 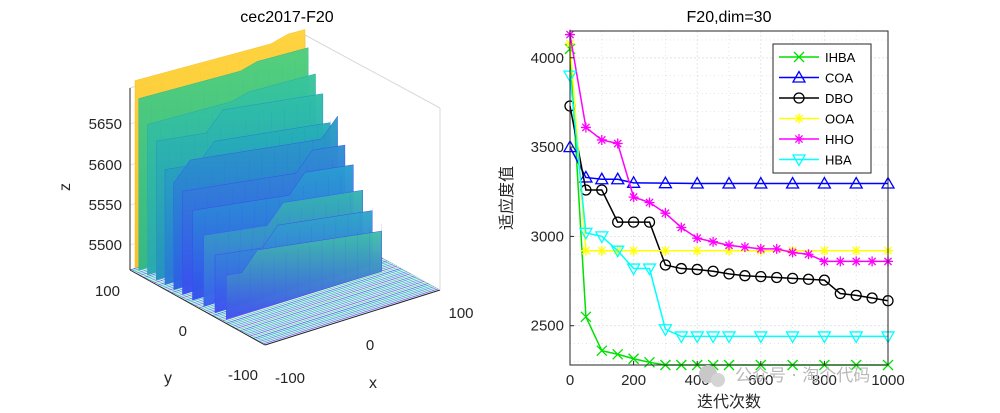 What do you see at coordinates (839, 98) in the screenshot?
I see `legend-label: DBO` at bounding box center [839, 98].